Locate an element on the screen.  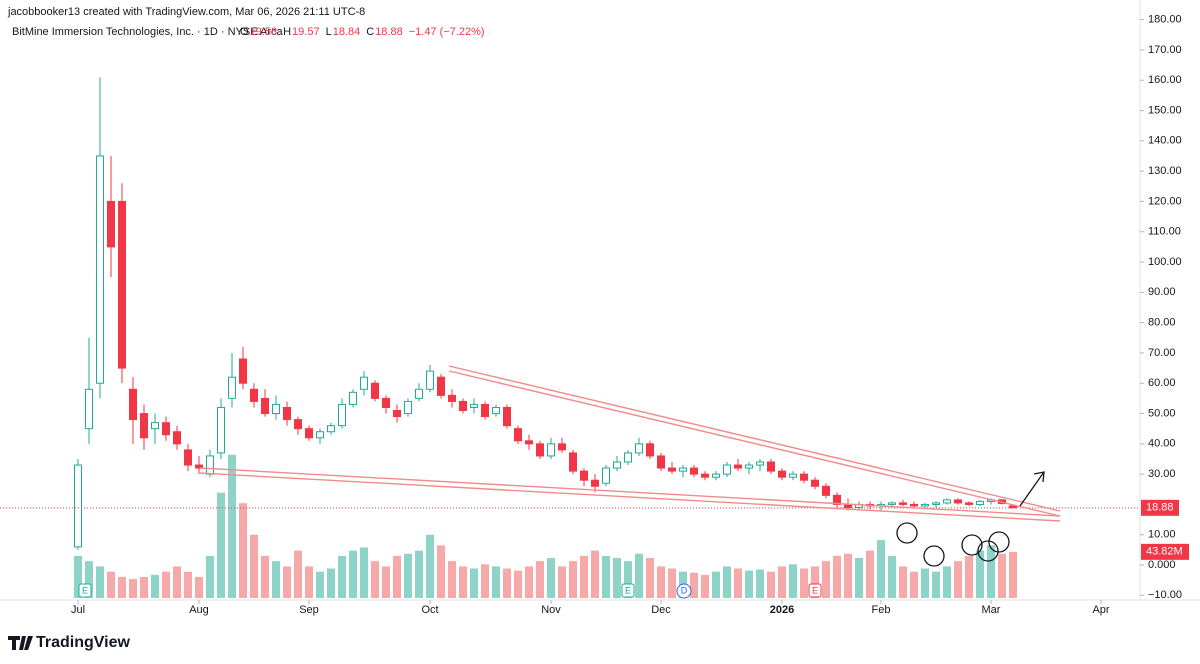
x-tick-label: Dec is located at coordinates (661, 610).